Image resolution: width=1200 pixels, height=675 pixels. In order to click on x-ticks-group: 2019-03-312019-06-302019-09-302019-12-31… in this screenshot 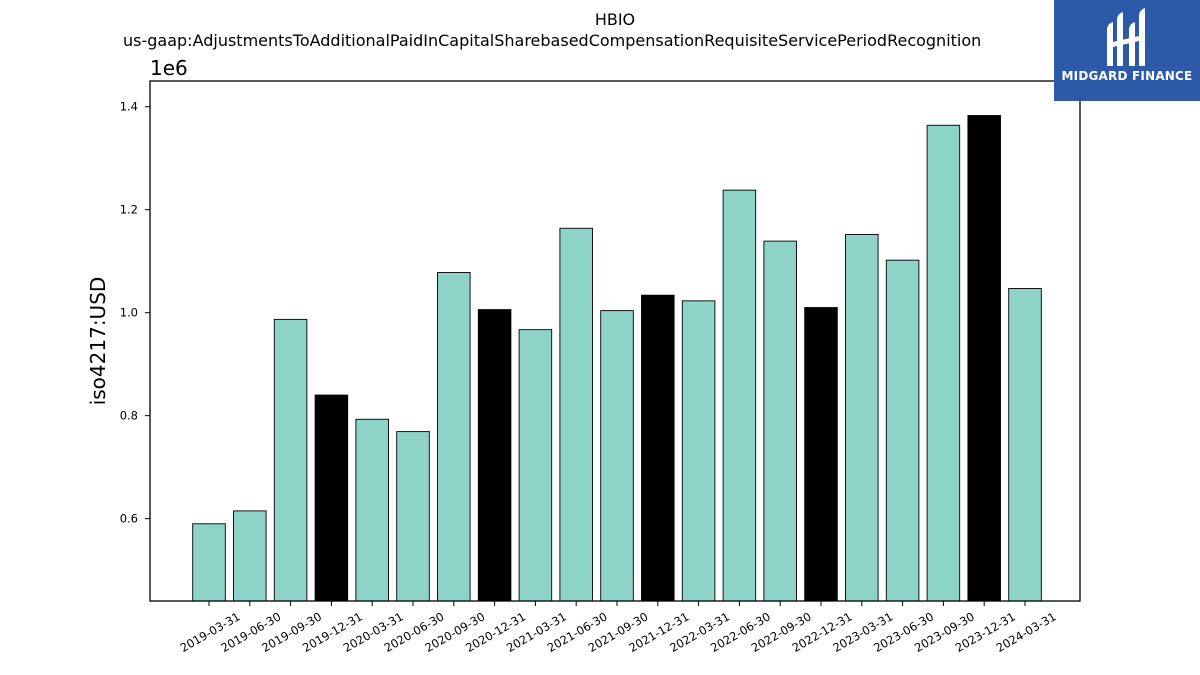, I will do `click(618, 628)`.